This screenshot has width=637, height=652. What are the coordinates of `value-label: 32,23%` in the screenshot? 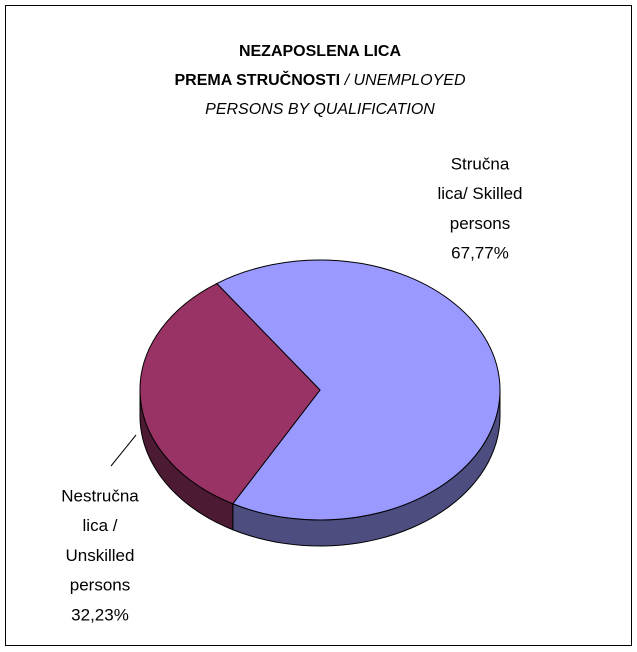 It's located at (100, 614).